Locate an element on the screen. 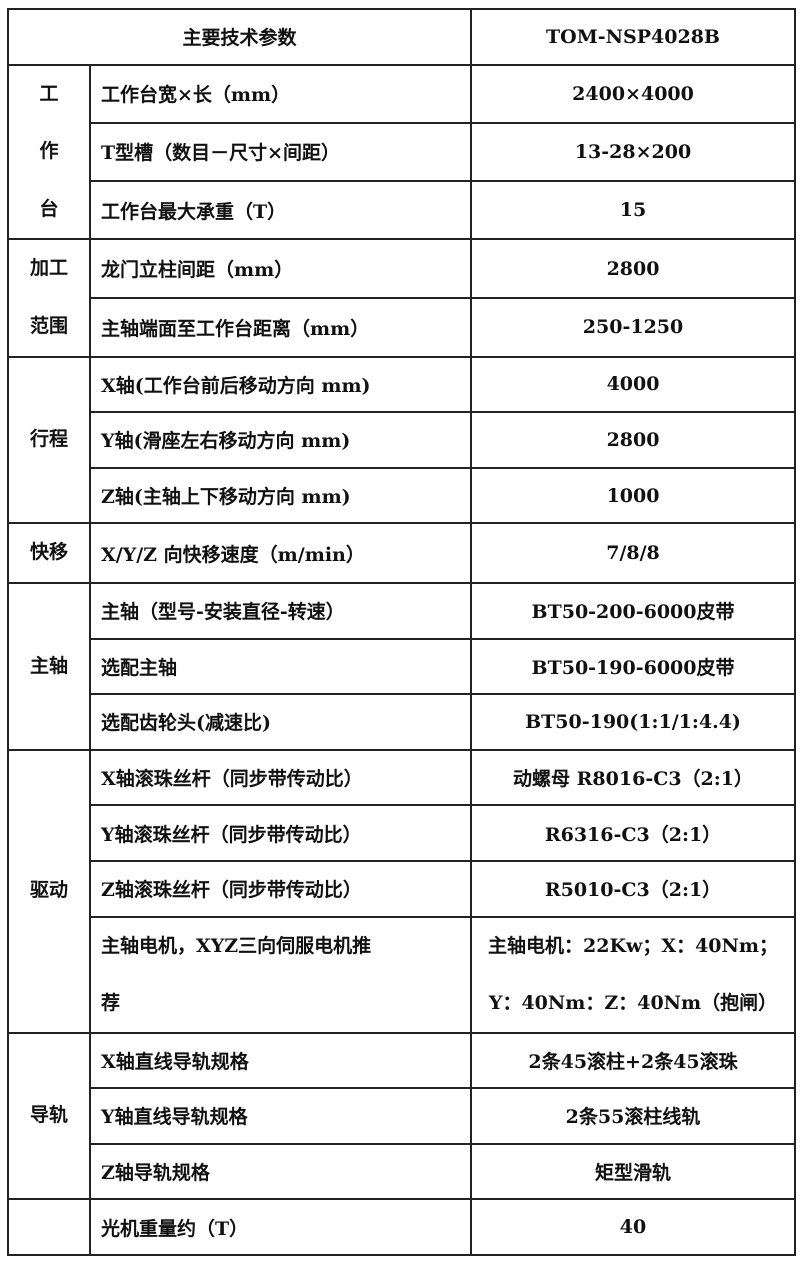  param-name: Z轴导轨规格 is located at coordinates (280, 1171).